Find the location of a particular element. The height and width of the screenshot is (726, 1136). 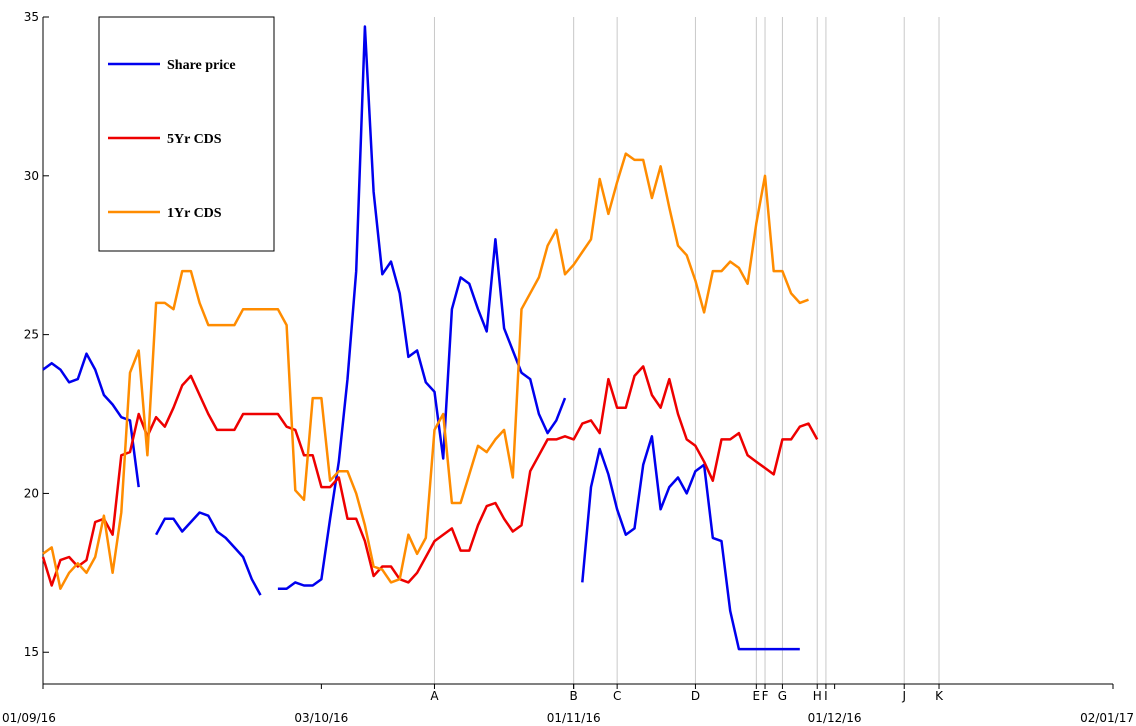

y-tick-label: 25 is located at coordinates (31, 335).